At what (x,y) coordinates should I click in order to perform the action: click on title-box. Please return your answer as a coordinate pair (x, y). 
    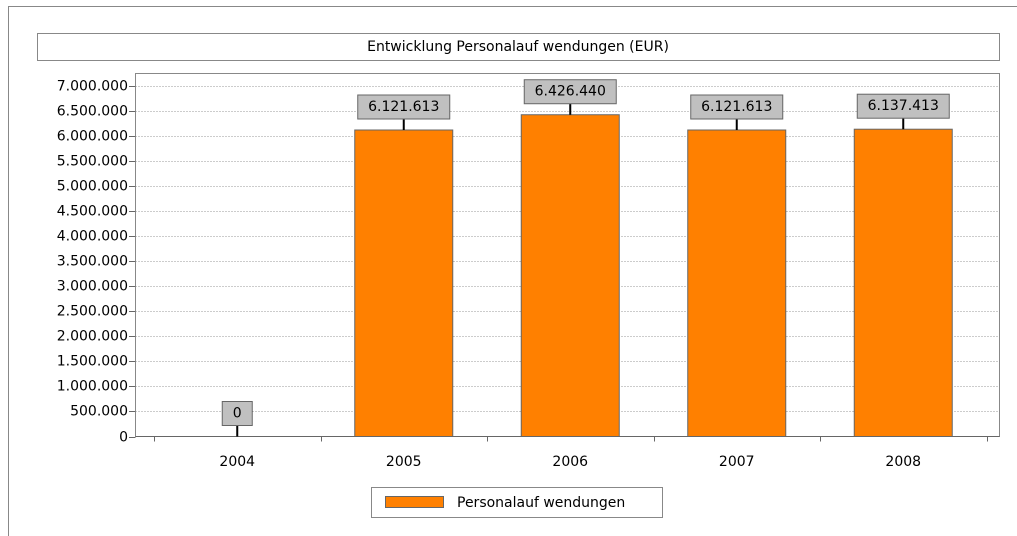
    Looking at the image, I should click on (518, 47).